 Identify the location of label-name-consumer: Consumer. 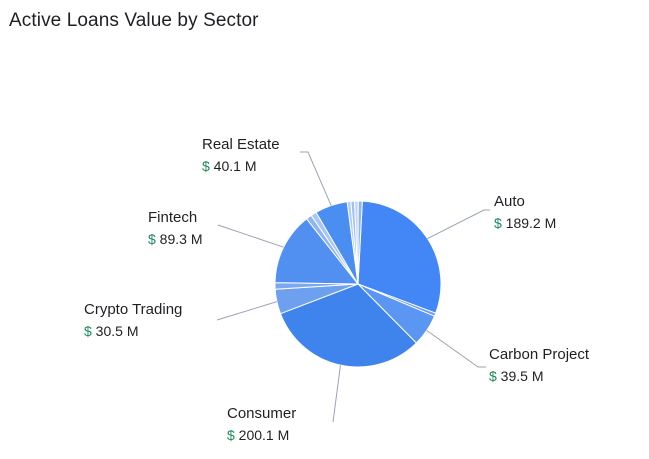
(261, 413).